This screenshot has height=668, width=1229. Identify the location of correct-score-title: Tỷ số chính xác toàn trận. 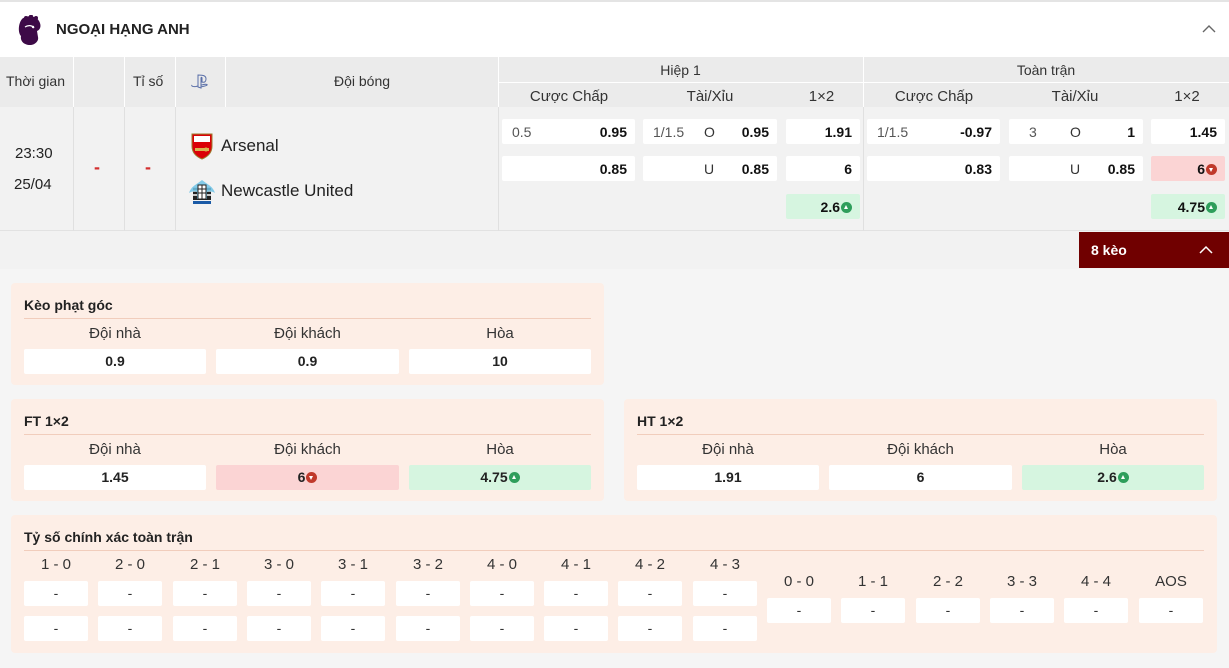
(108, 537).